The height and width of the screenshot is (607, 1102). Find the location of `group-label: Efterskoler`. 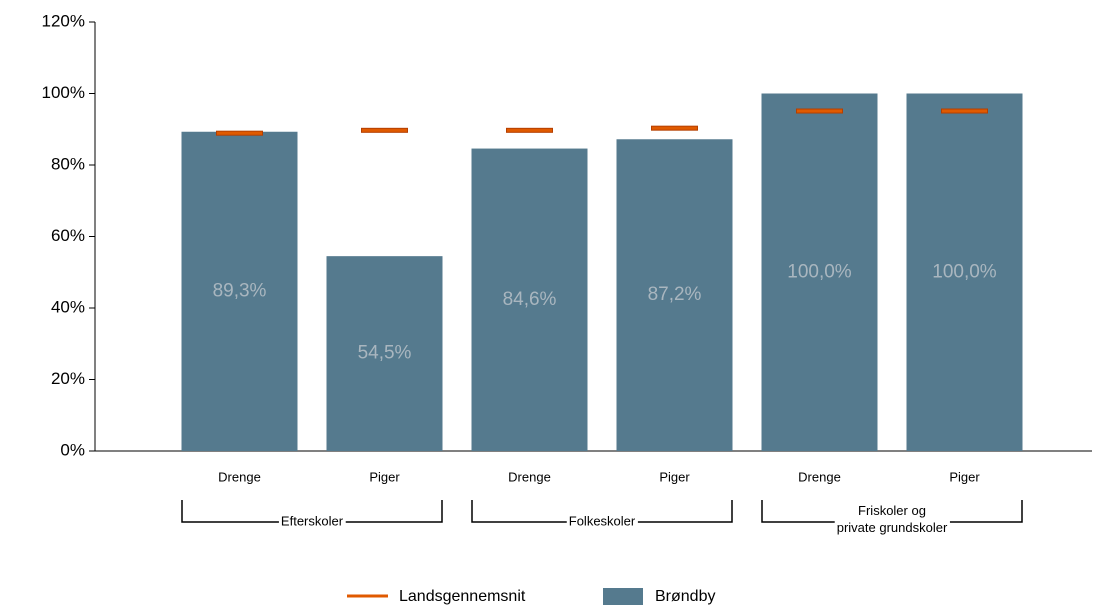

group-label: Efterskoler is located at coordinates (312, 520).